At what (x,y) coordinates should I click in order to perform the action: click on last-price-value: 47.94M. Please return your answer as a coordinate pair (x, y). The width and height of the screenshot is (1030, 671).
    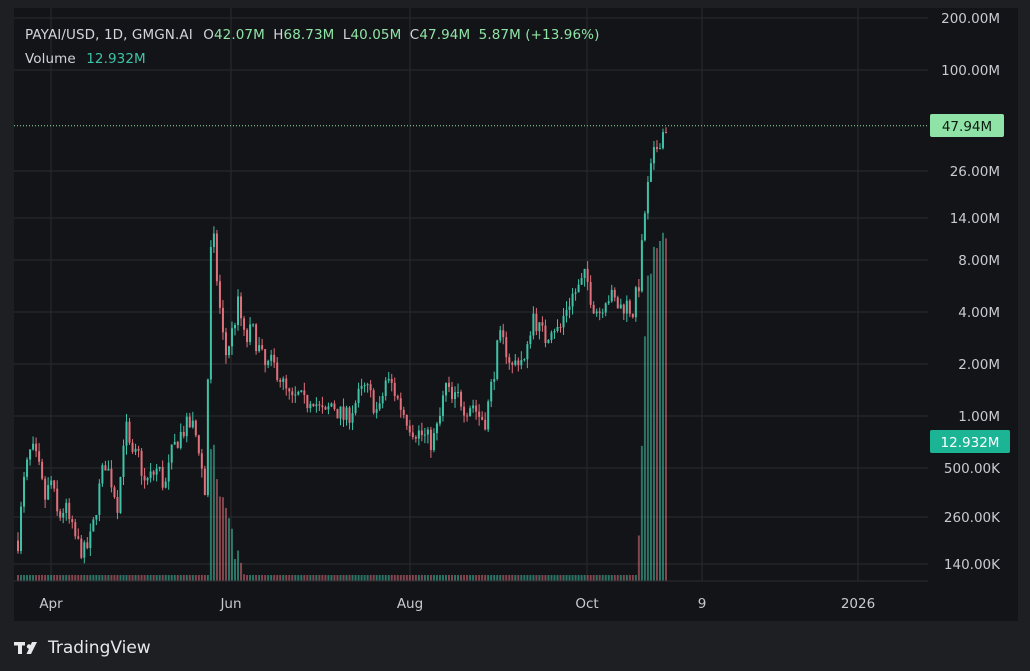
    Looking at the image, I should click on (967, 127).